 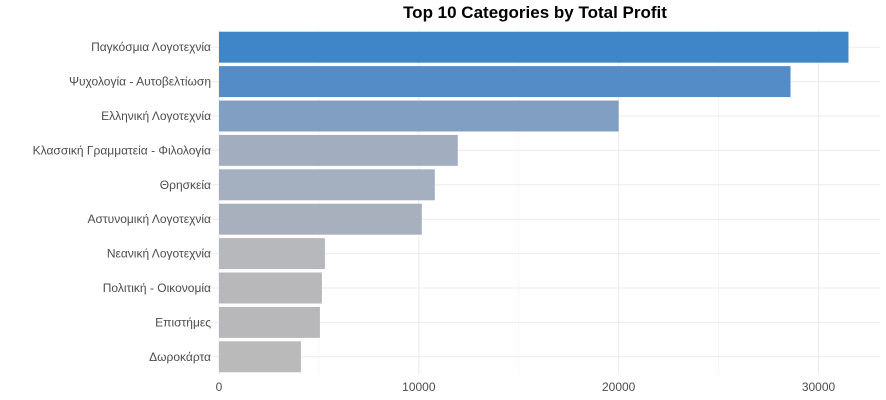 What do you see at coordinates (419, 387) in the screenshot?
I see `x-tick-label: 10000` at bounding box center [419, 387].